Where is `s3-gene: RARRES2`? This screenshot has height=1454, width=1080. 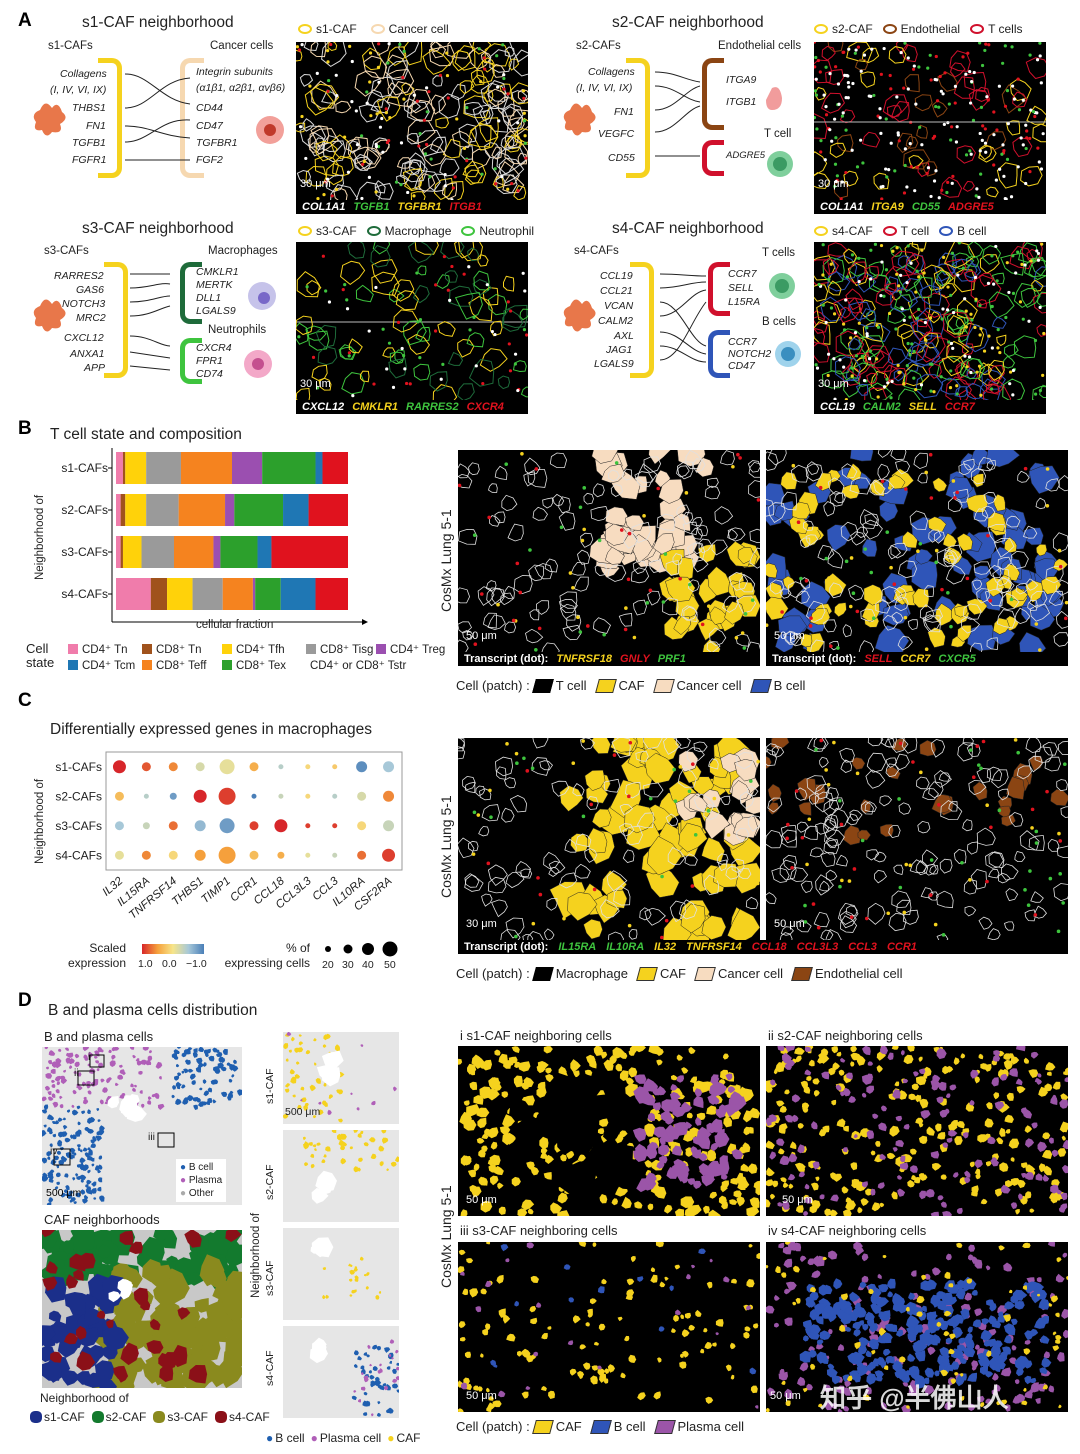 s3-gene: RARRES2 is located at coordinates (79, 276).